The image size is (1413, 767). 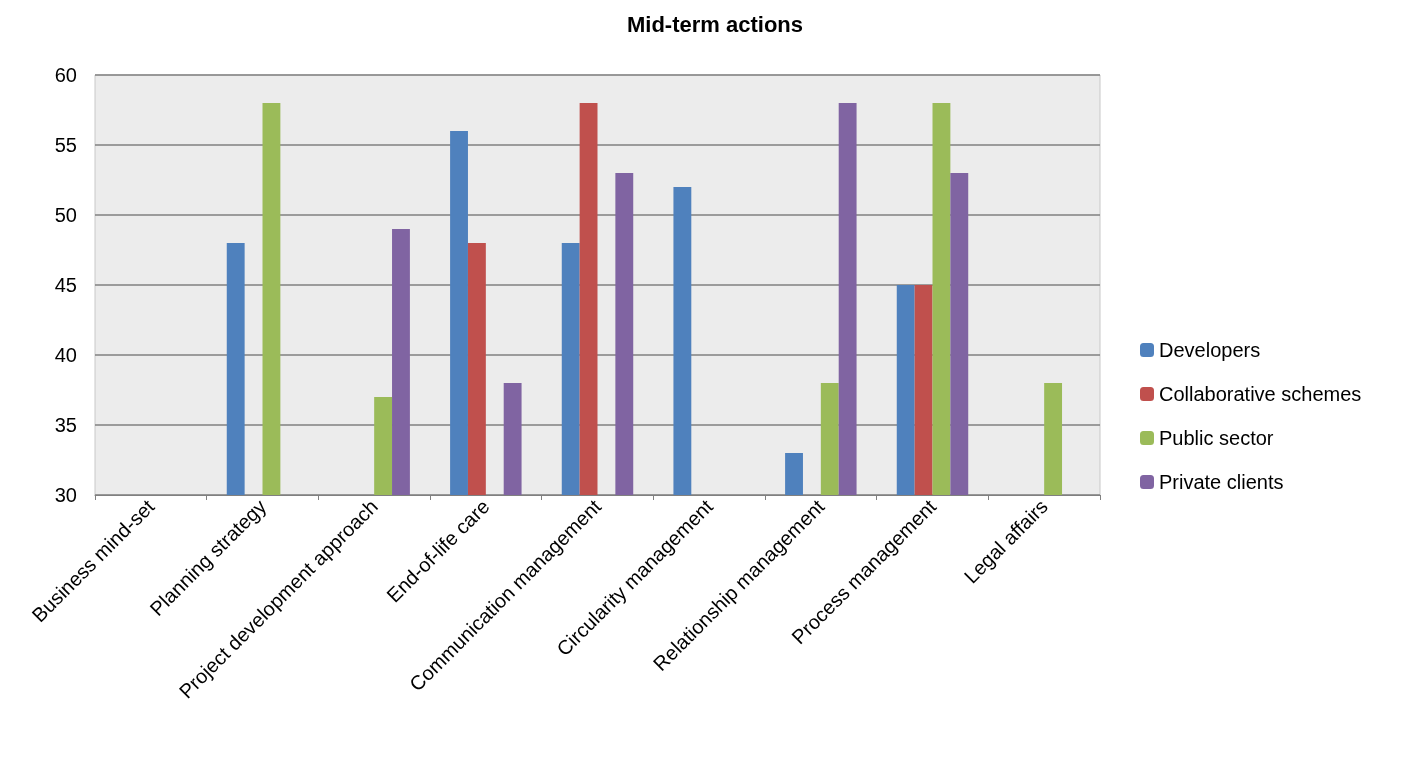 I want to click on y-tick-label: 55, so click(x=65, y=145).